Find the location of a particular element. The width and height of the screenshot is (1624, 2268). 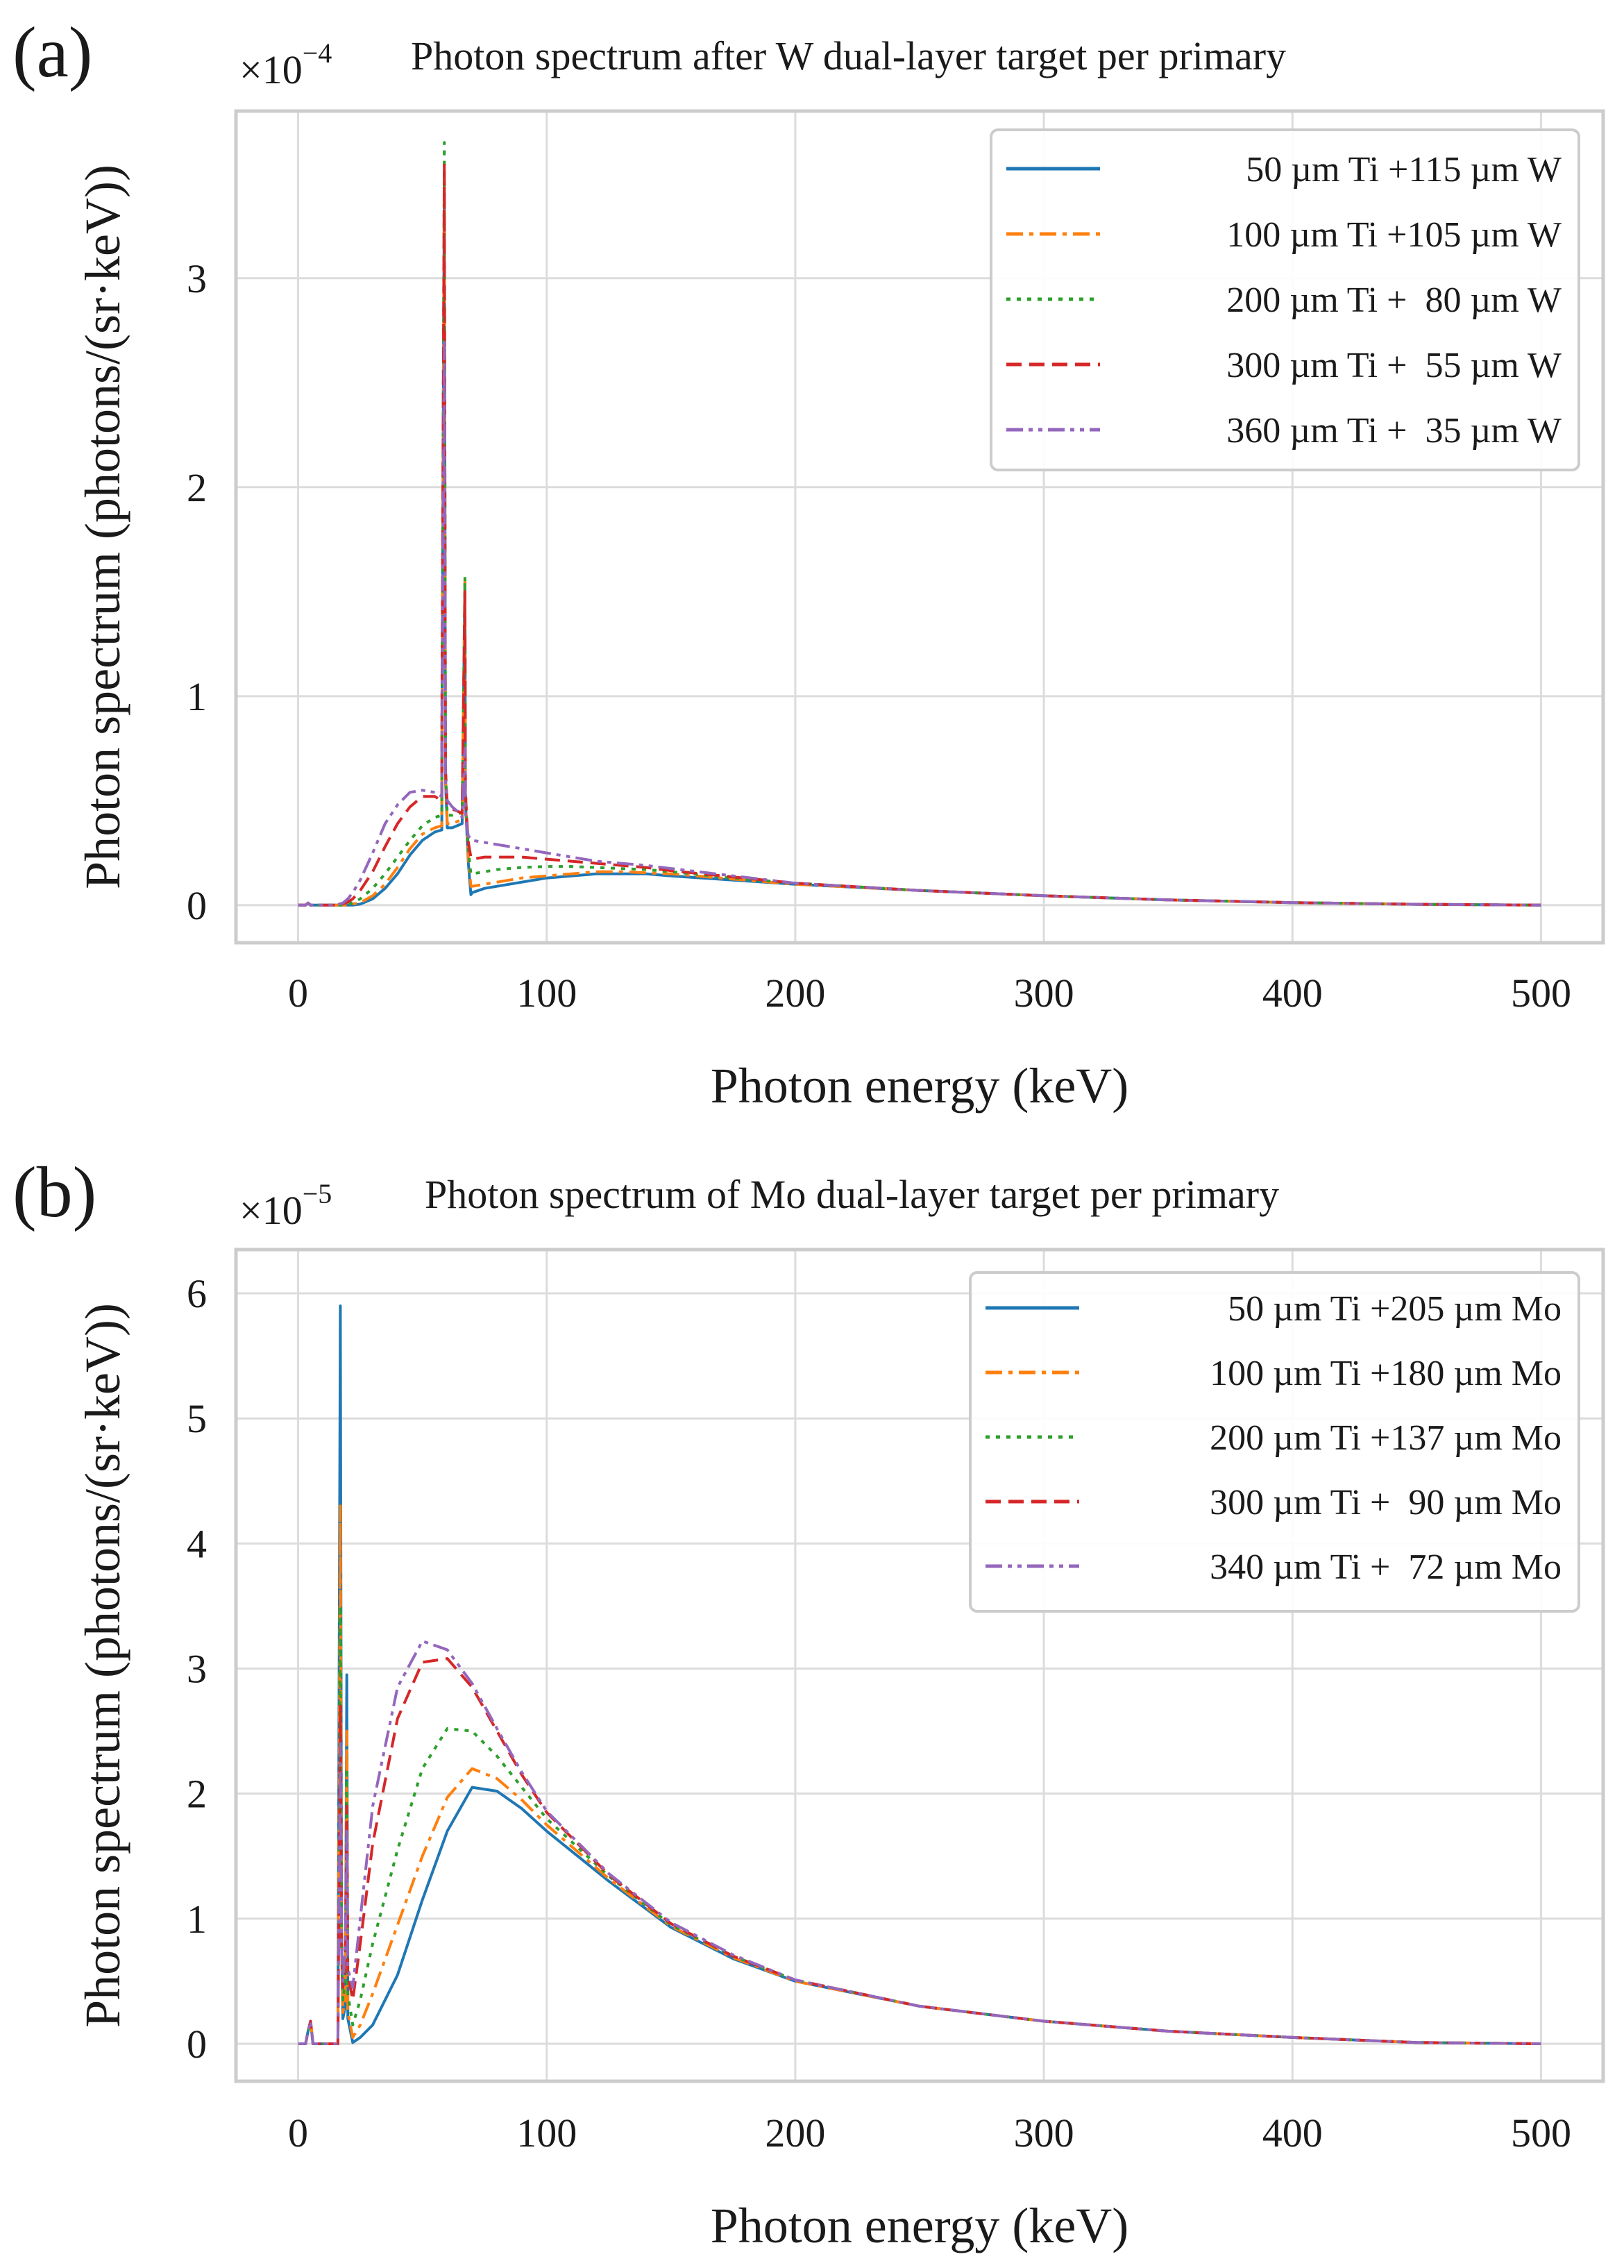

y-tick-label: 5 is located at coordinates (197, 1418).